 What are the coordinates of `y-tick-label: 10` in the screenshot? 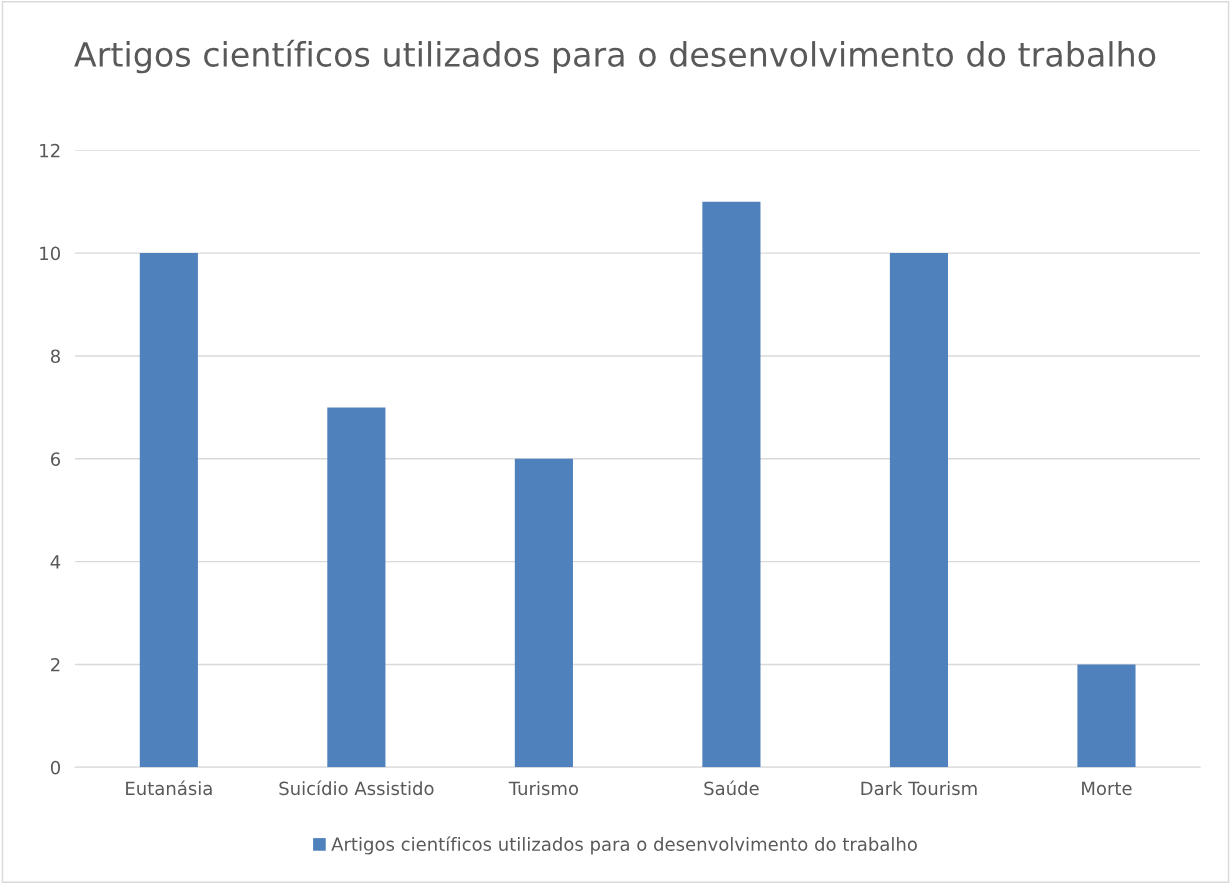 It's located at (50, 253).